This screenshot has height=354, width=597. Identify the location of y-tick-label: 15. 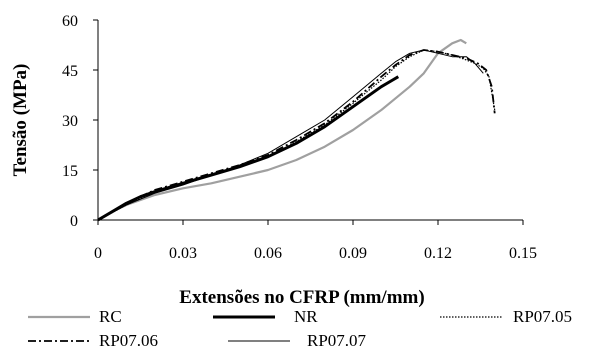
(70, 171).